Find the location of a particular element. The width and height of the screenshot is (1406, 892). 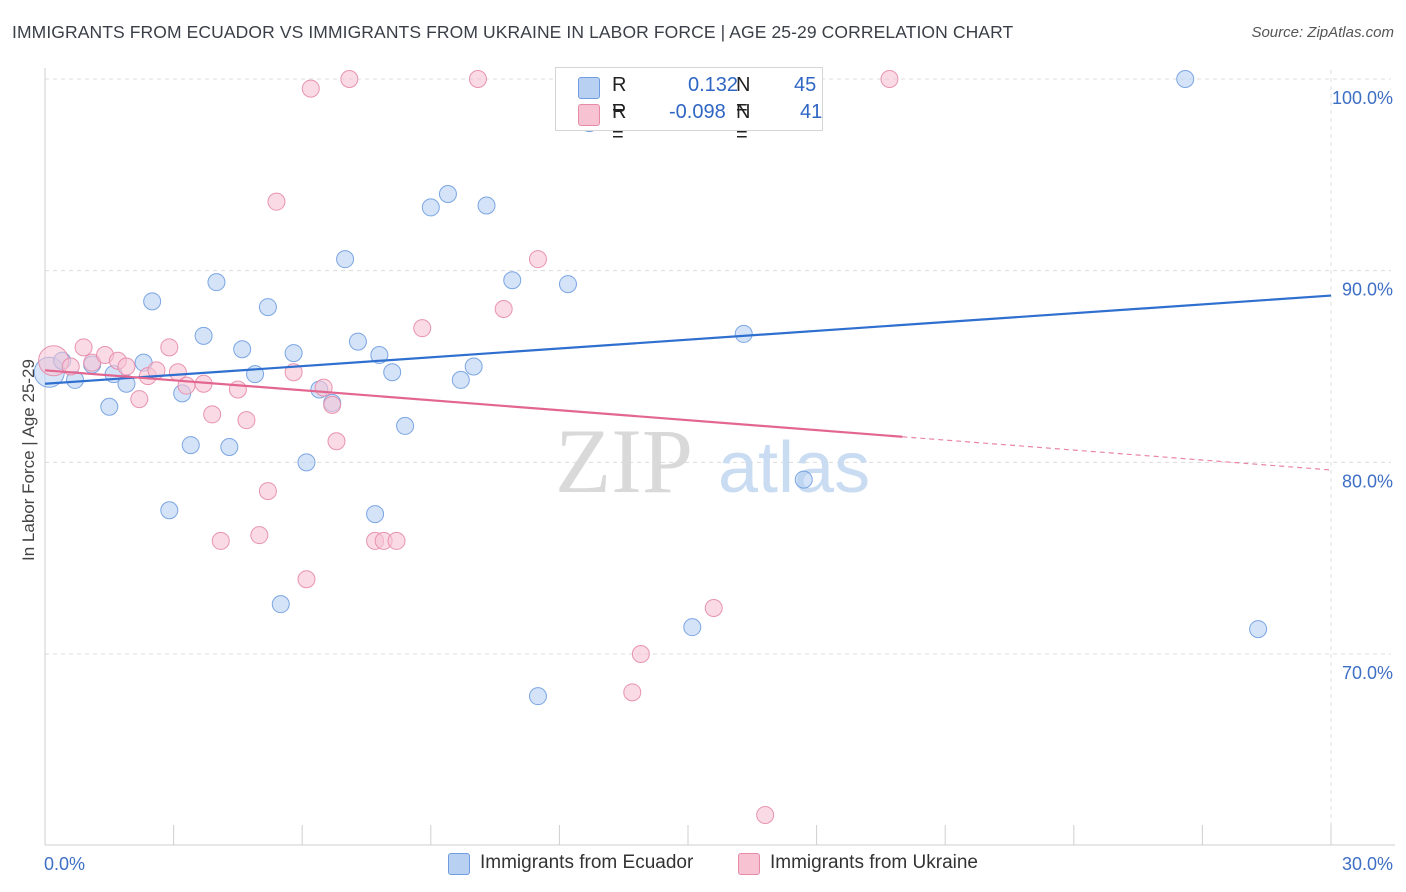

r-value: -0.098 is located at coordinates (697, 112).